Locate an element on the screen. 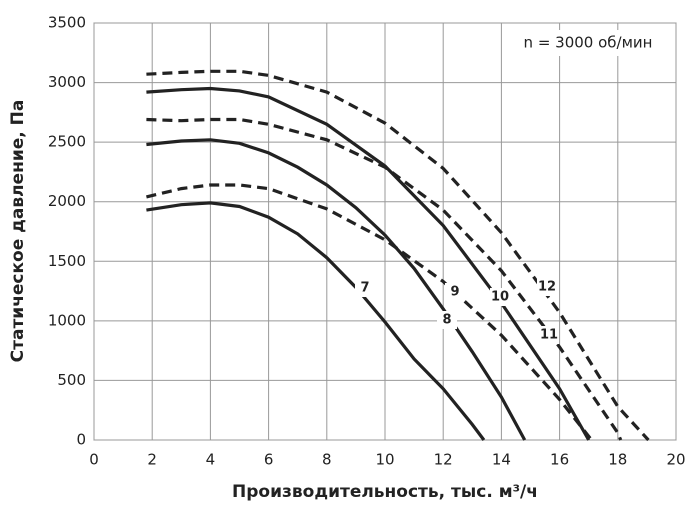 The width and height of the screenshot is (700, 512). y-axis-title: Статическое давление, Па is located at coordinates (18, 231).